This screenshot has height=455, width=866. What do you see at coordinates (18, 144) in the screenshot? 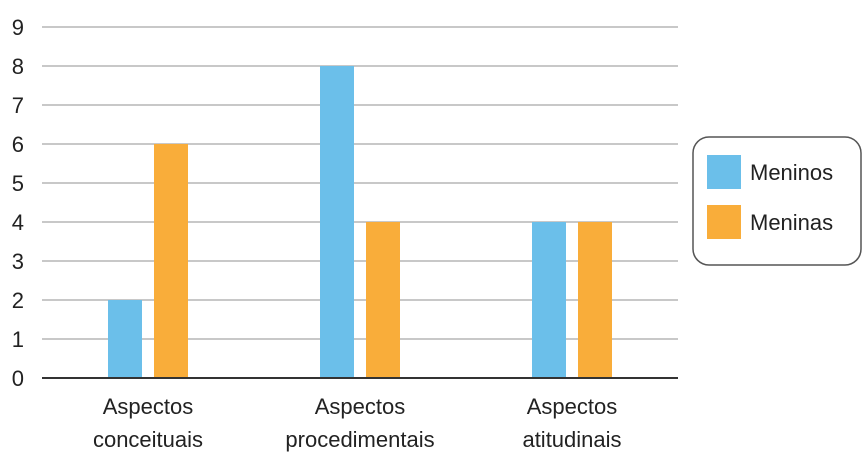
I see `y-tick-label: 6` at bounding box center [18, 144].